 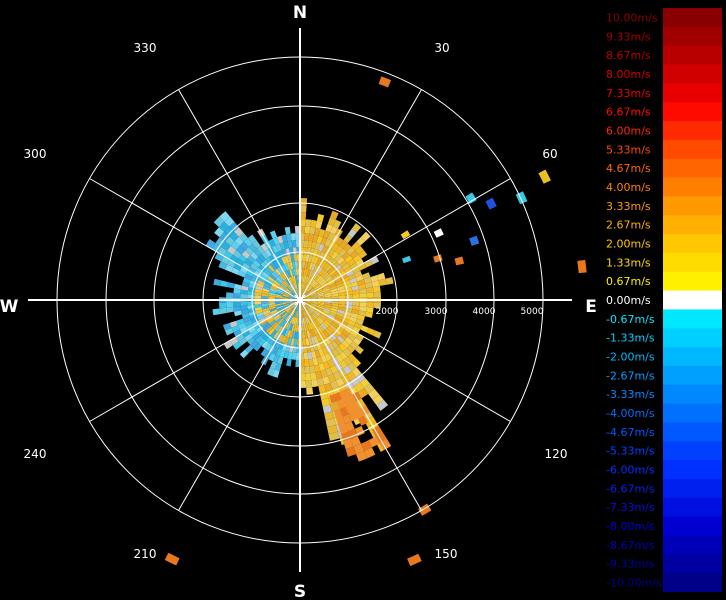 I want to click on legend-label: -0.67m/s, so click(x=630, y=319).